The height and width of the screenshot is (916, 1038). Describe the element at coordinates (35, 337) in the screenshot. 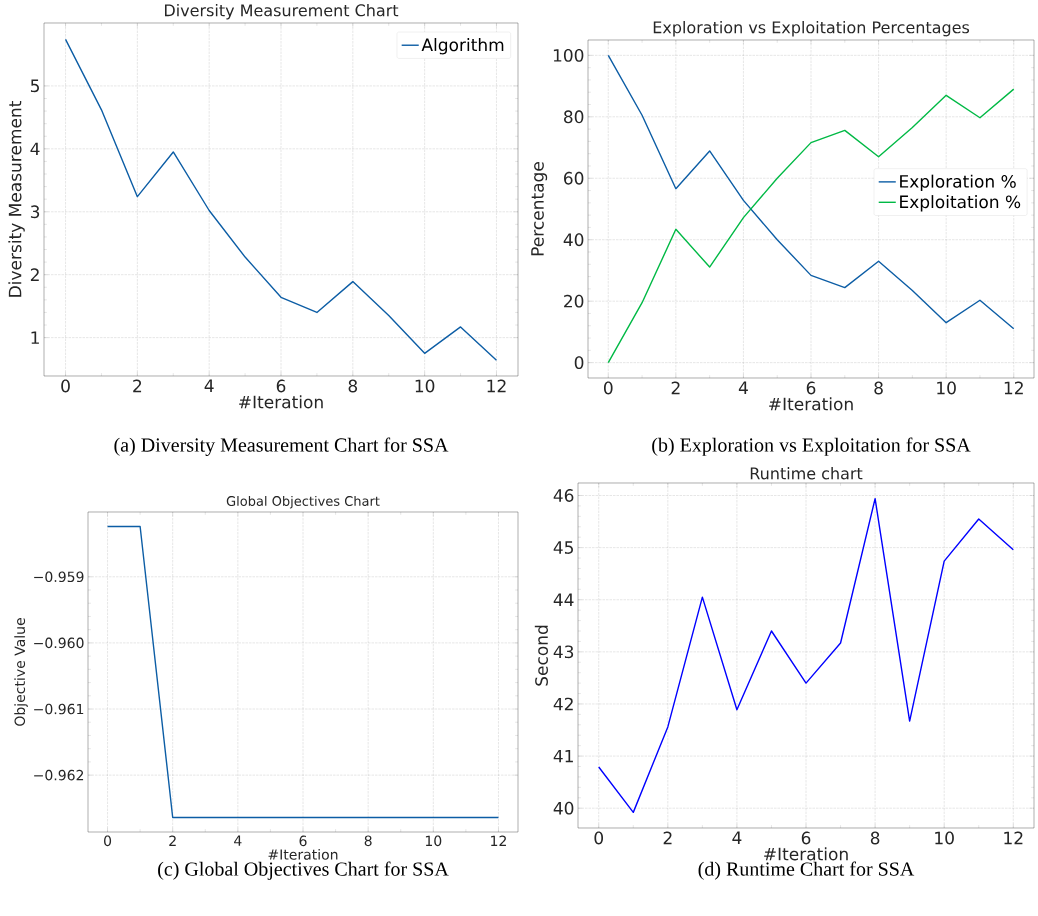

I see `y-tick-label: 1` at that location.